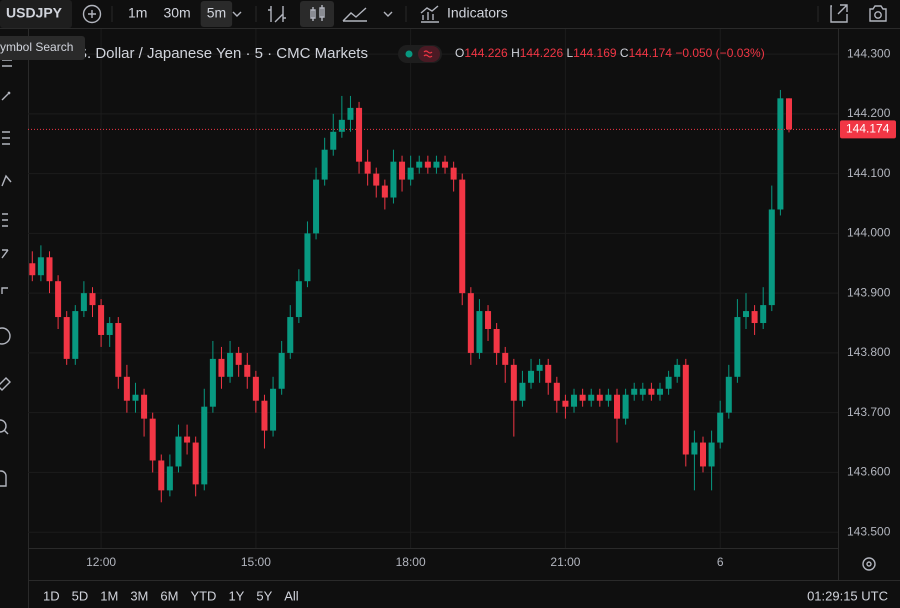 The image size is (900, 608). I want to click on y-tick-label: 143.500, so click(869, 531).